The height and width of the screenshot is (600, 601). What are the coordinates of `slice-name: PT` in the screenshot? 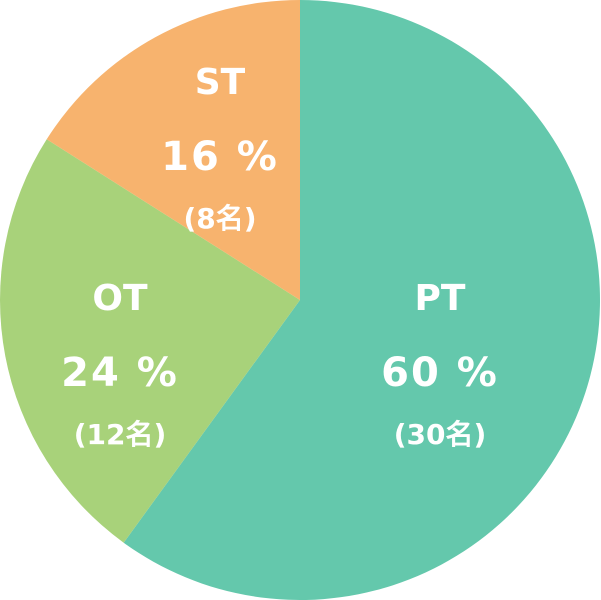 It's located at (440, 298).